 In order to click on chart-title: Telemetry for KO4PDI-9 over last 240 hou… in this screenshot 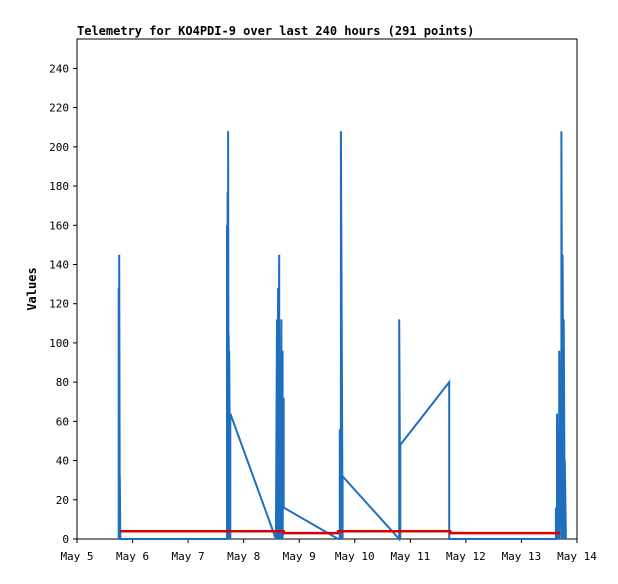, I will do `click(275, 31)`.